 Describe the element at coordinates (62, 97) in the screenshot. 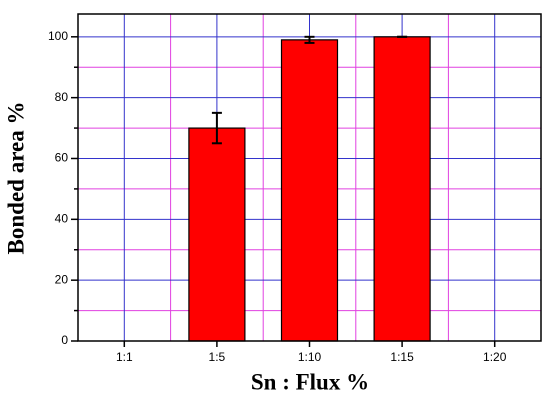

I see `y-tick-label: 80` at that location.